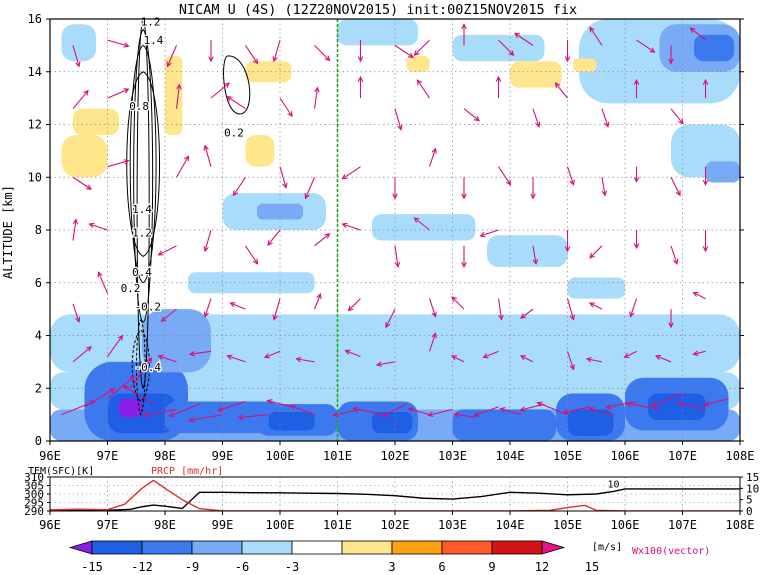 The width and height of the screenshot is (767, 575). Describe the element at coordinates (92, 567) in the screenshot. I see `colorbar-label: -15` at that location.